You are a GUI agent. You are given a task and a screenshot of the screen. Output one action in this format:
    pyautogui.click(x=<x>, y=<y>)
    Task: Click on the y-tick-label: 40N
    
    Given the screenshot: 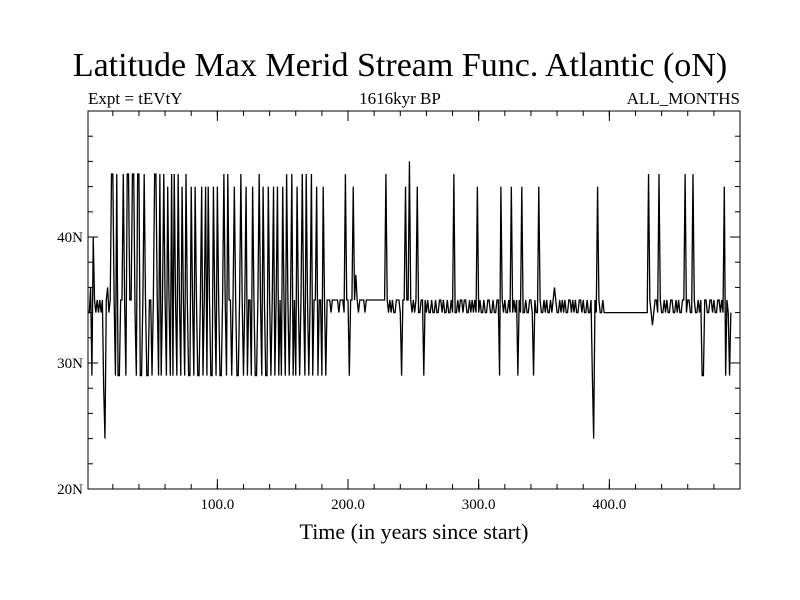 What is the action you would take?
    pyautogui.click(x=70, y=238)
    